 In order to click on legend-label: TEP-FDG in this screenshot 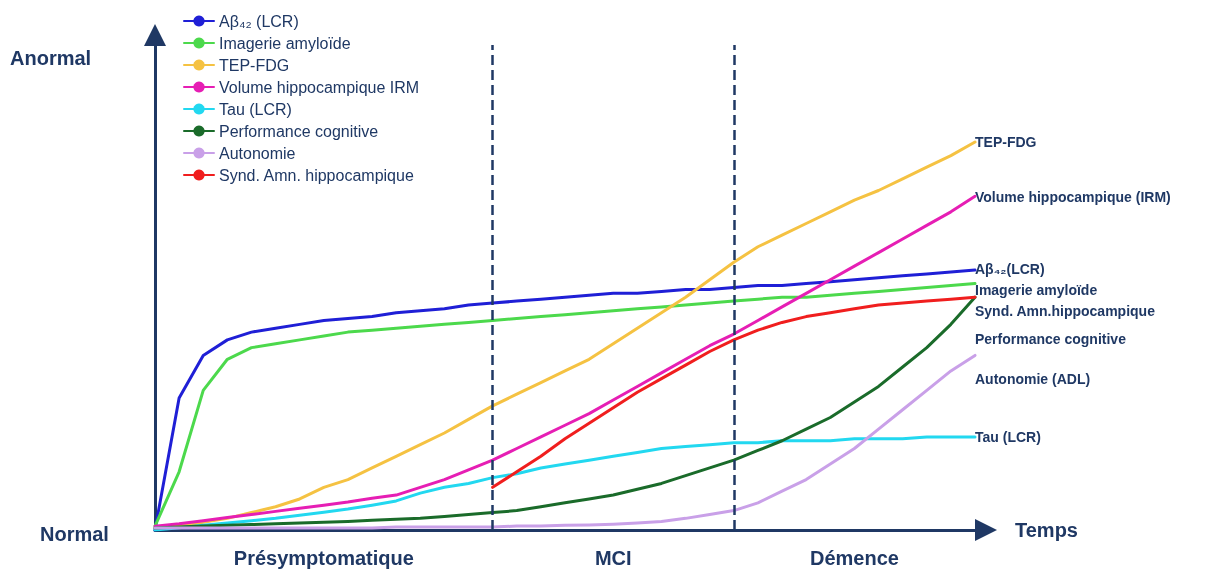, I will do `click(254, 65)`.